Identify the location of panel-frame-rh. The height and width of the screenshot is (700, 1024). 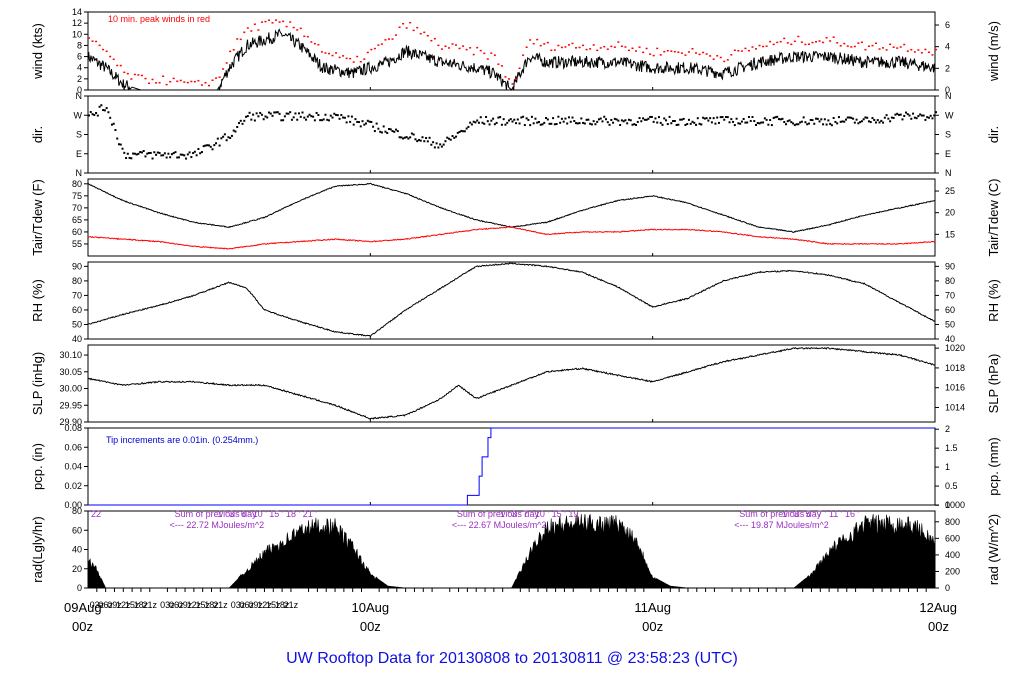
(511, 300).